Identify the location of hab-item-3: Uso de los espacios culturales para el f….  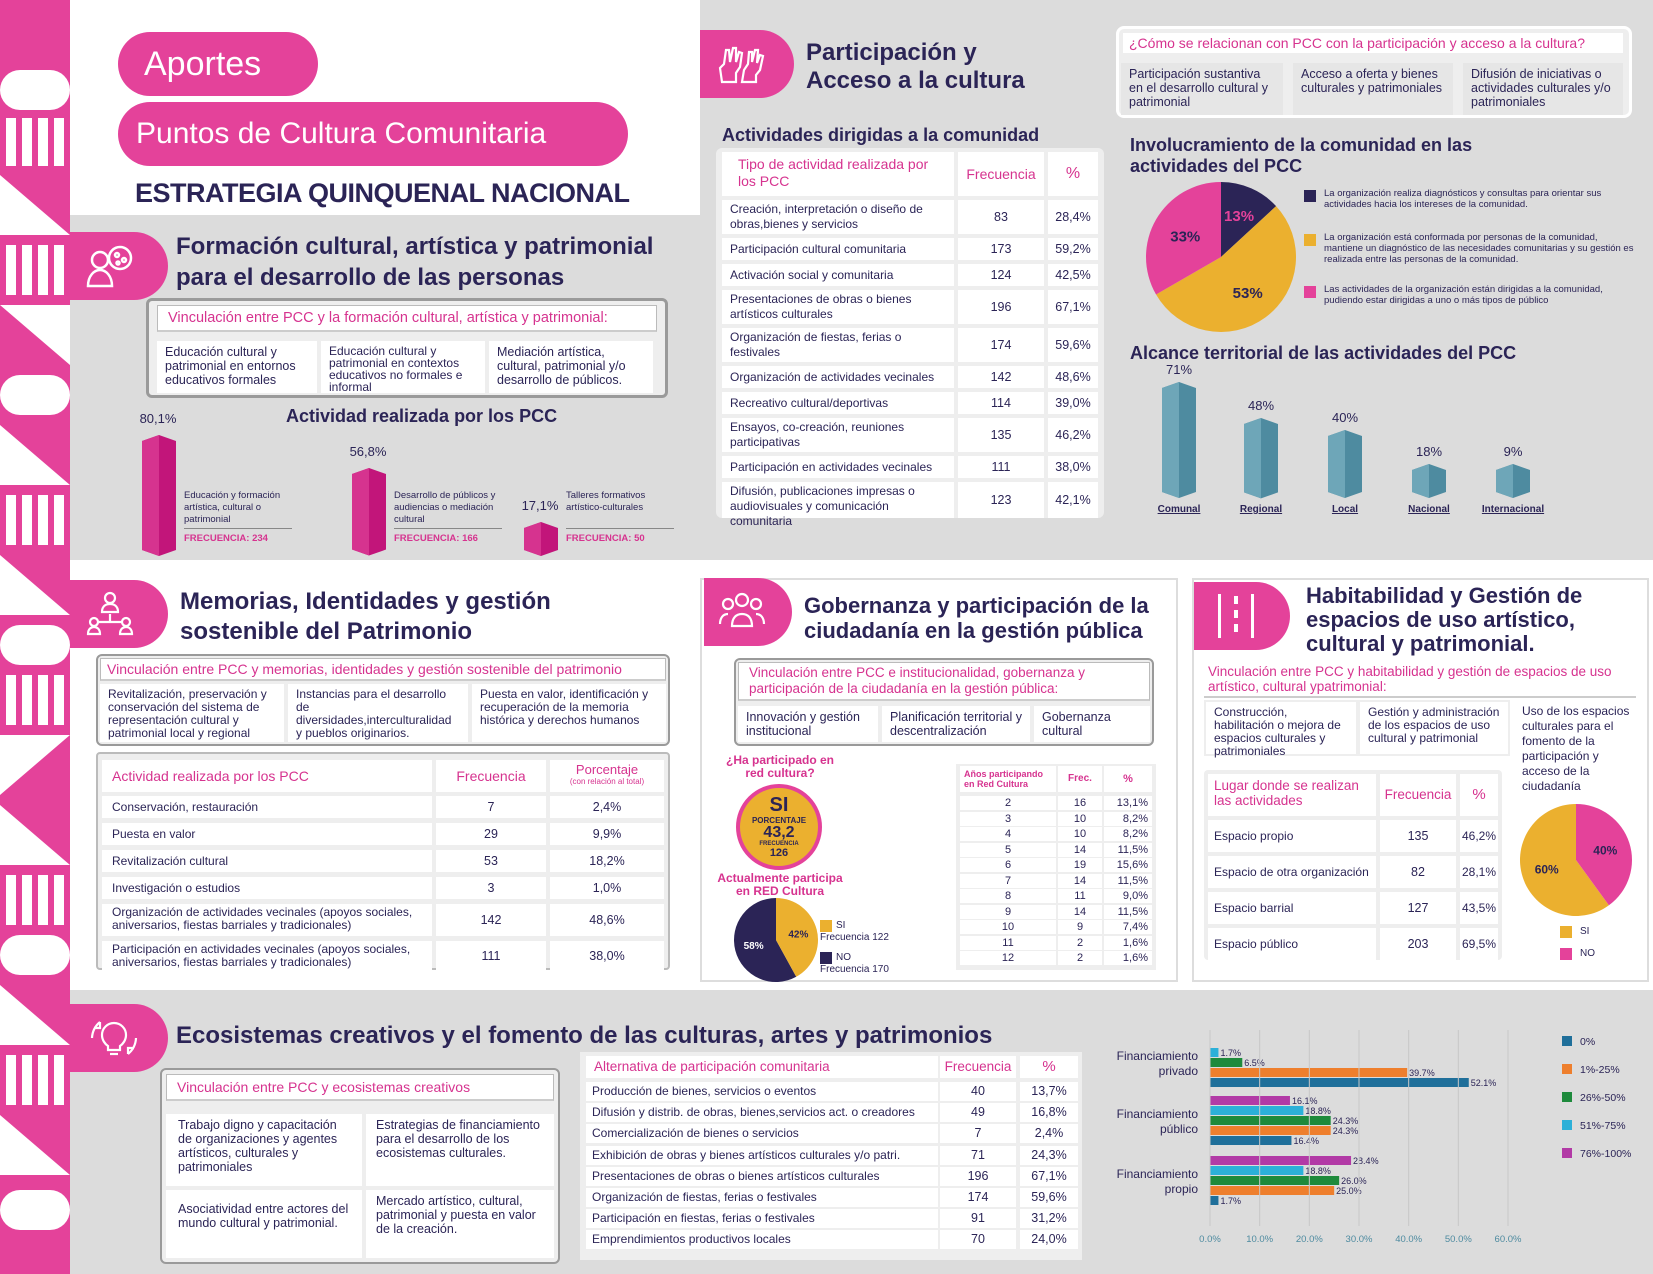
(1576, 746).